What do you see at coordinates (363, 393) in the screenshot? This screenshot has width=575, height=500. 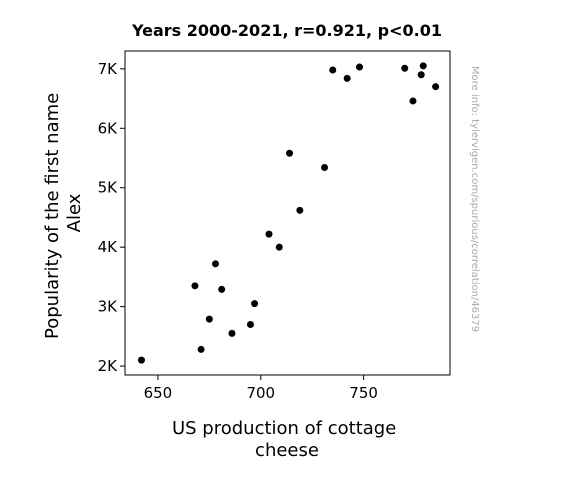 I see `x-tick-label: 750` at bounding box center [363, 393].